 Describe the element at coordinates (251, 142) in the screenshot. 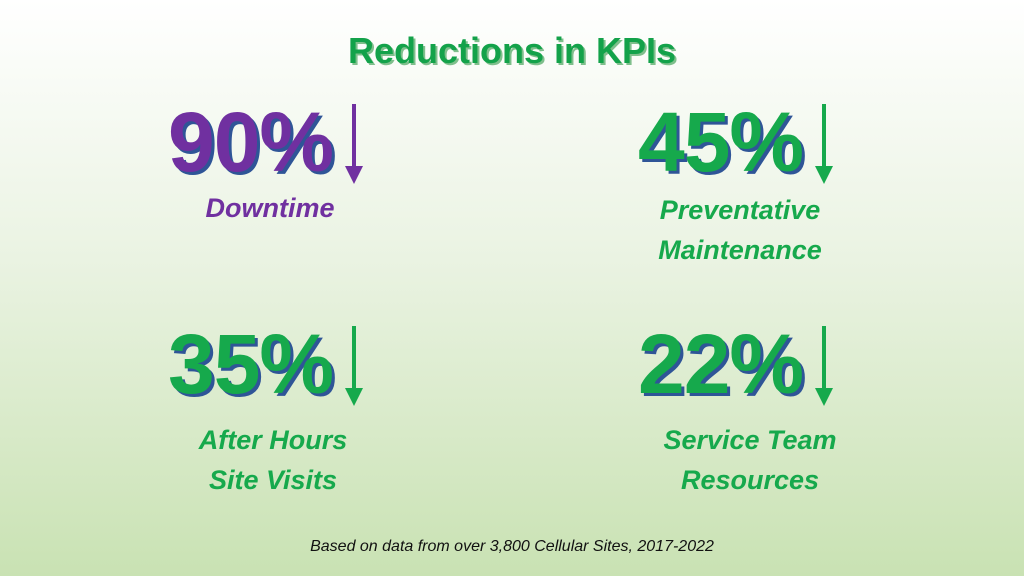

I see `kpi-downtime-value: 90%` at that location.